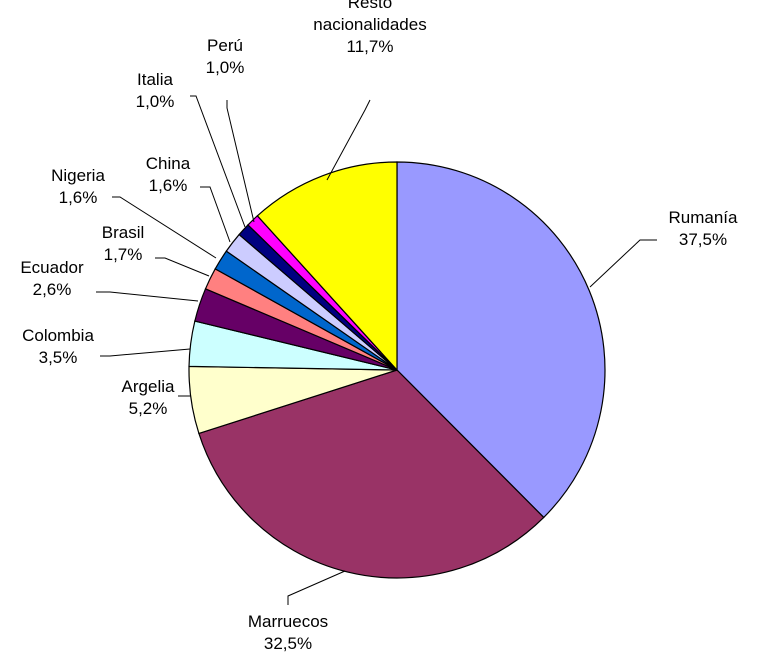 This screenshot has height=665, width=758. Describe the element at coordinates (155, 79) in the screenshot. I see `slice-name-label: Italia` at that location.